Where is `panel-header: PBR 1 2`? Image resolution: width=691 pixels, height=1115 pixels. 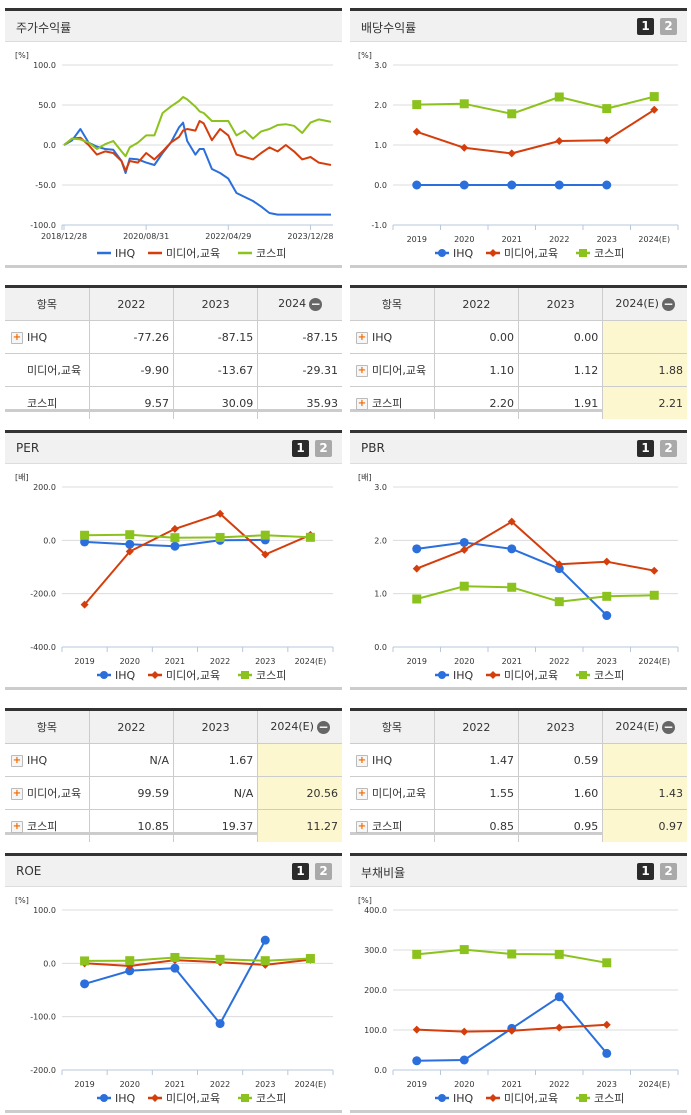 panel-header: PBR 1 2 is located at coordinates (518, 448).